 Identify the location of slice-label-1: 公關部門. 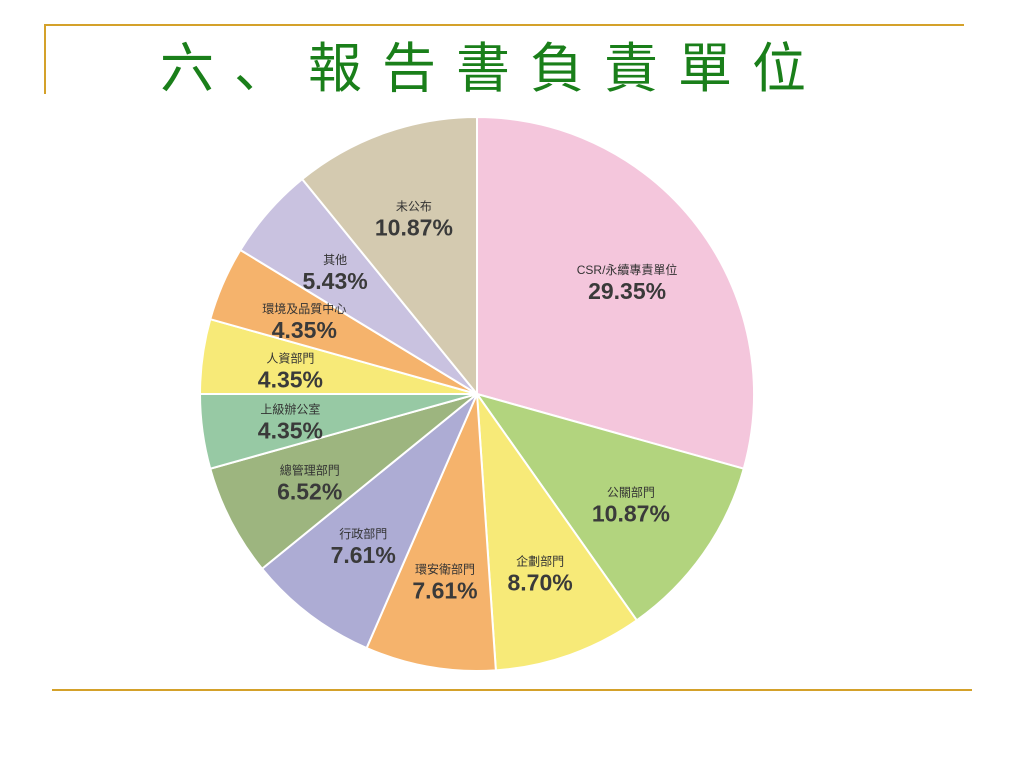
(631, 492).